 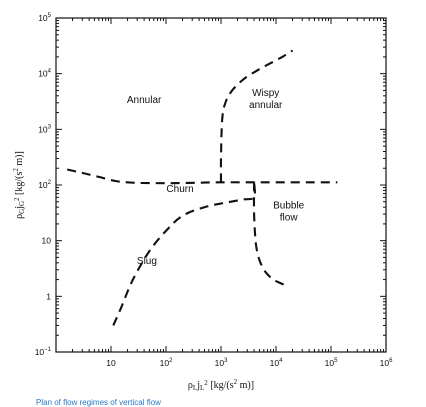 I want to click on y-tick-label: 10², so click(x=44, y=185).